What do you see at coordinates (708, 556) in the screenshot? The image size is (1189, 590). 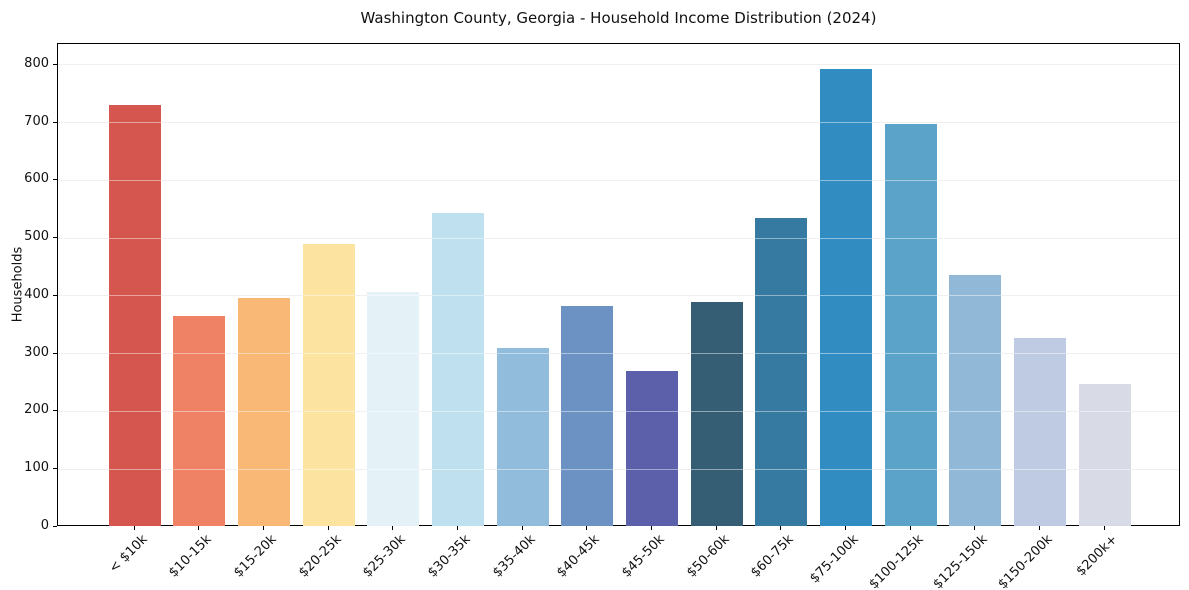 I see `x-tick-label: $50-60k` at bounding box center [708, 556].